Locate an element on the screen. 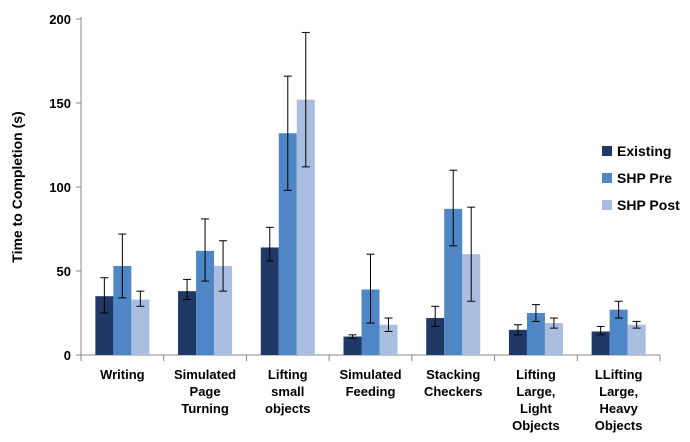  x-tick-label: LLifting Large, Heavy Objects is located at coordinates (619, 400).